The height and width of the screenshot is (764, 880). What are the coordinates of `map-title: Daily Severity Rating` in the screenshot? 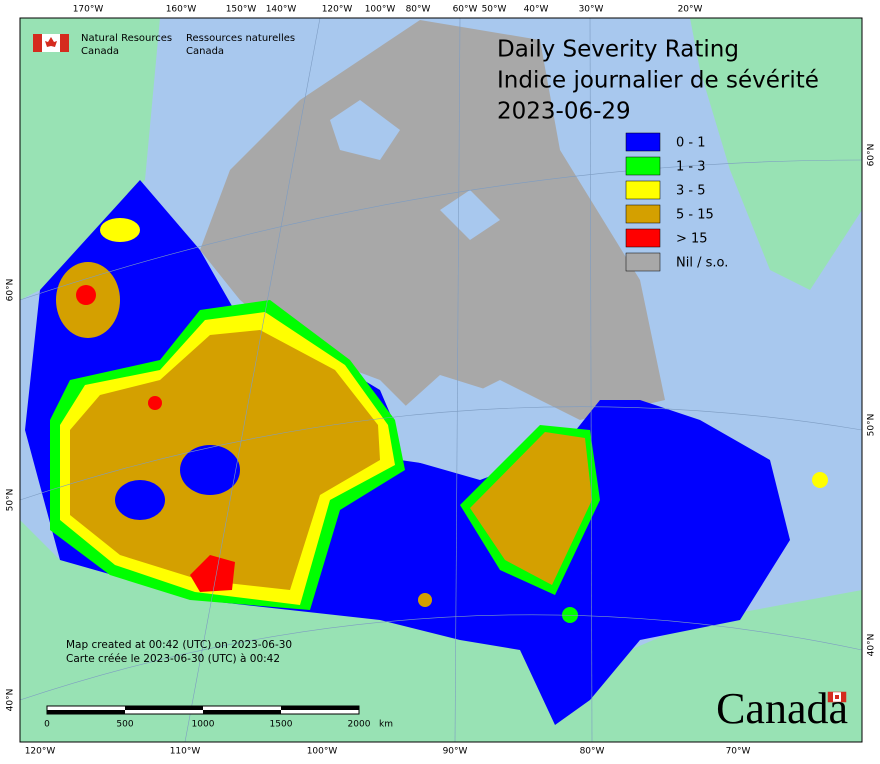 It's located at (618, 50).